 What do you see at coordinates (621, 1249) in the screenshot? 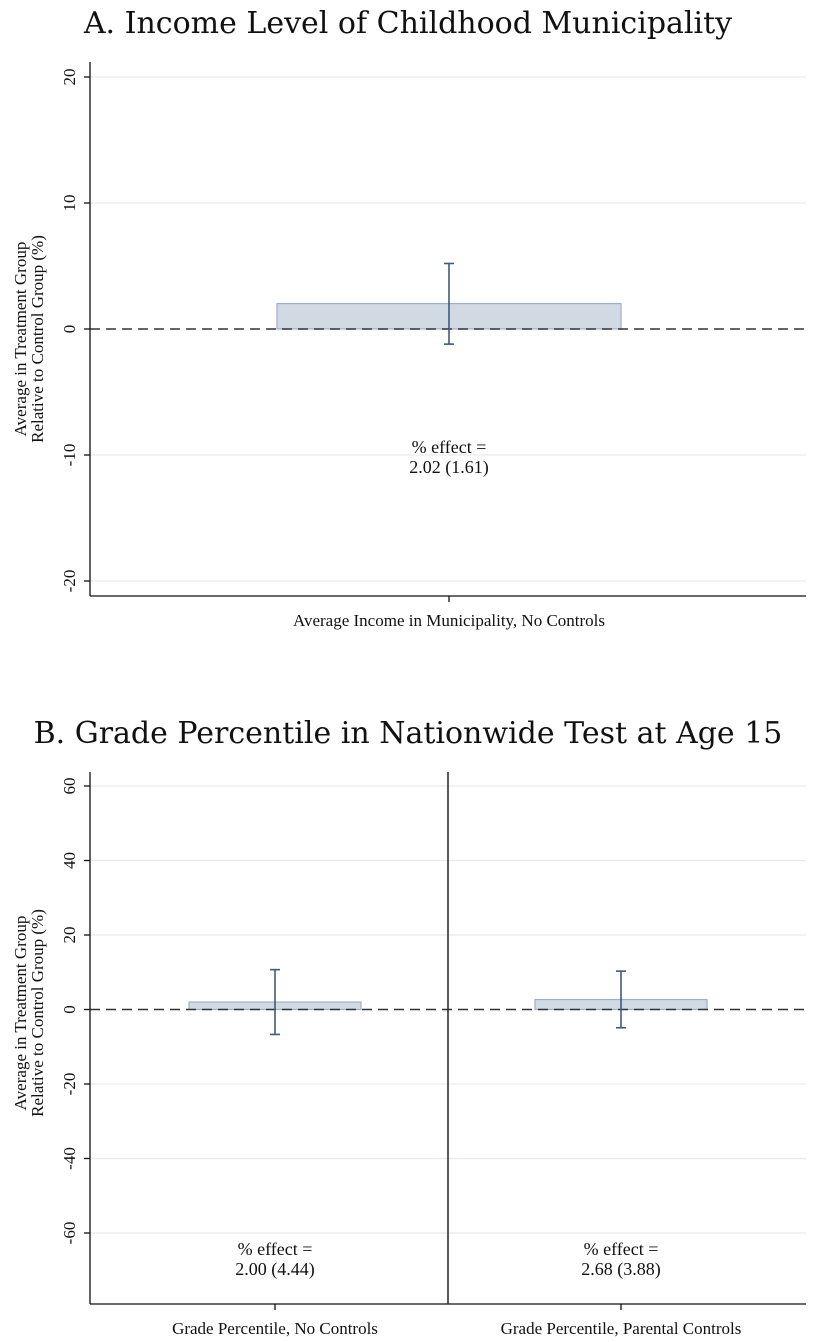
I see `panel-b-effect-label-2-line1: % effect =` at bounding box center [621, 1249].